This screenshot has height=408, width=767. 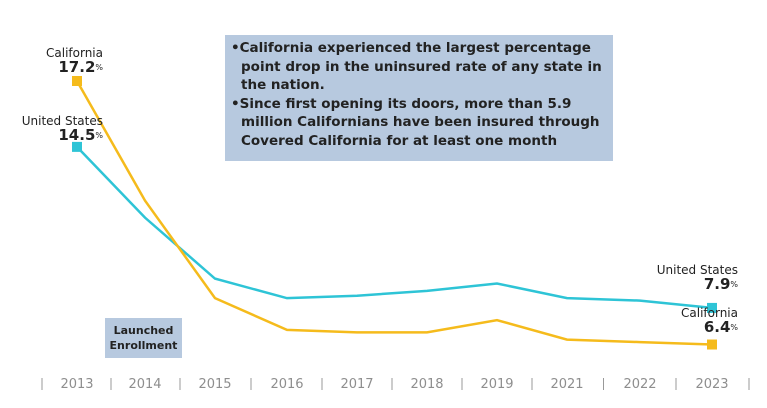 I want to click on ca-start-label: California 17.2%, so click(x=61, y=60).